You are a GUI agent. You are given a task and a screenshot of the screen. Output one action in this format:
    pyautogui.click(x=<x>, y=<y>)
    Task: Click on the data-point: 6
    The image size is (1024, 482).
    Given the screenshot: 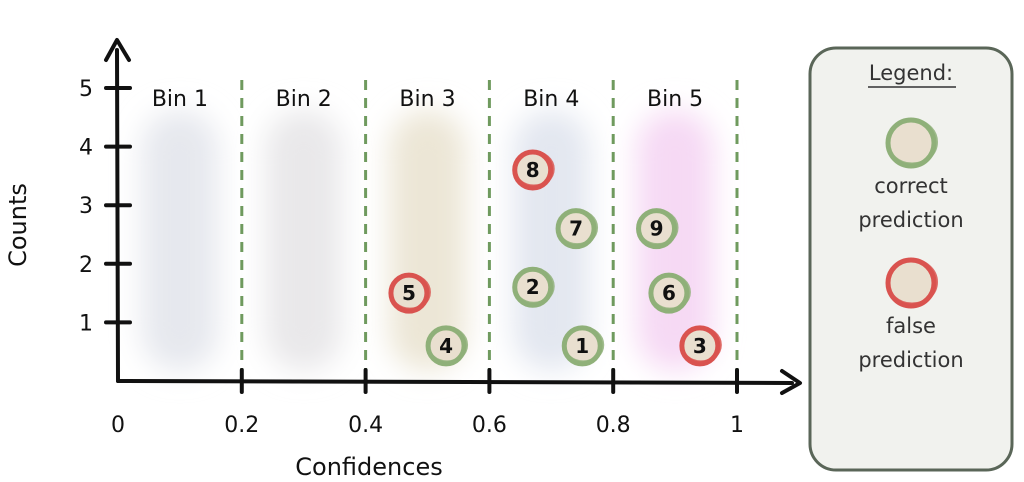 What is the action you would take?
    pyautogui.click(x=669, y=293)
    